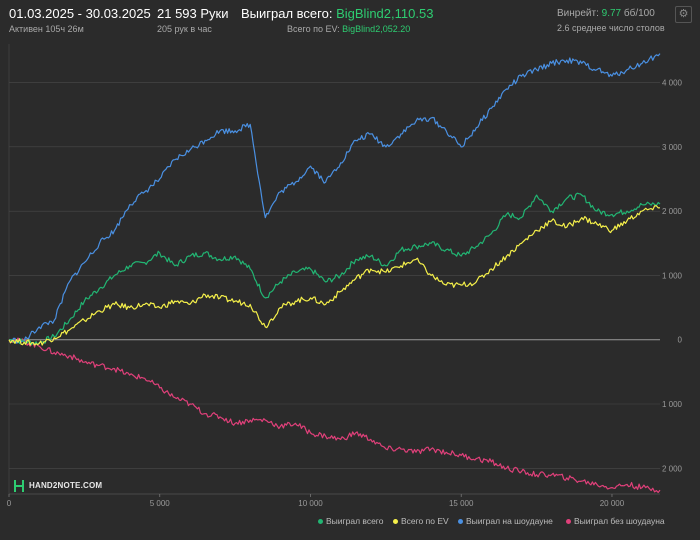 Image resolution: width=700 pixels, height=540 pixels. Describe the element at coordinates (9, 503) in the screenshot. I see `x-tick-label: 0` at that location.